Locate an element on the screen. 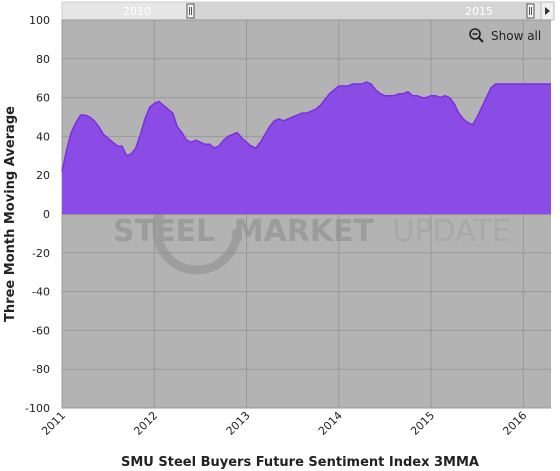 This screenshot has height=471, width=560. x-tick-label: 2015 is located at coordinates (422, 423).